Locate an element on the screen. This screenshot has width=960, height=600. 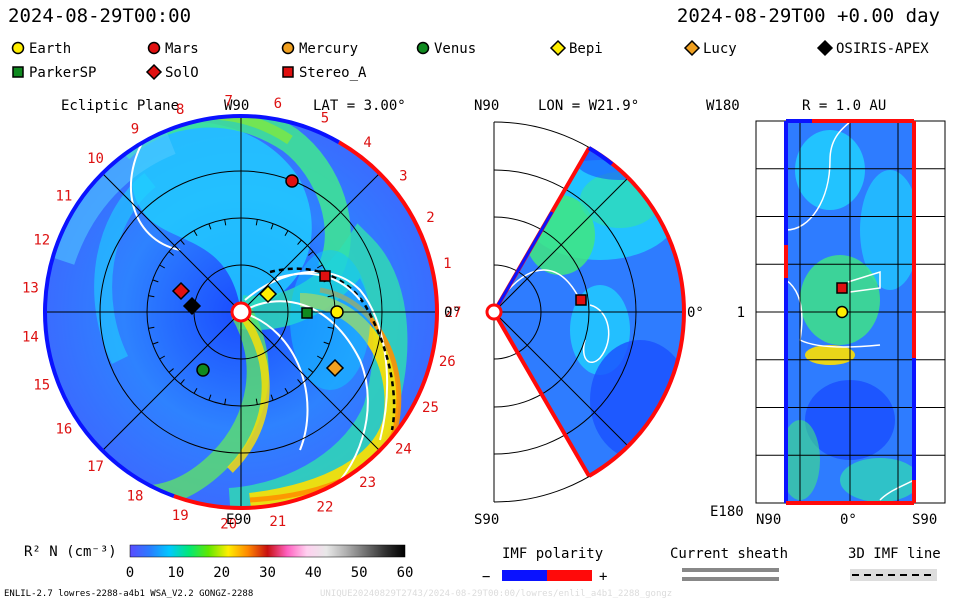
current-sheath-title: Current sheath is located at coordinates (729, 554).